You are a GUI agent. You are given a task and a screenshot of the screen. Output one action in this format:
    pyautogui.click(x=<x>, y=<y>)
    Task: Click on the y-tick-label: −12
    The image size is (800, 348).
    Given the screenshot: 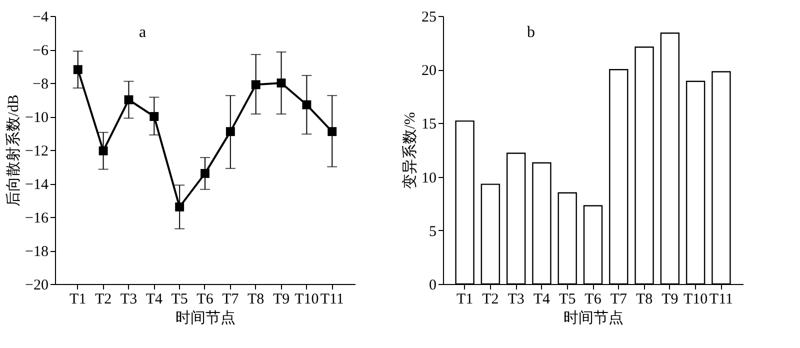 What is the action you would take?
    pyautogui.click(x=36, y=152)
    